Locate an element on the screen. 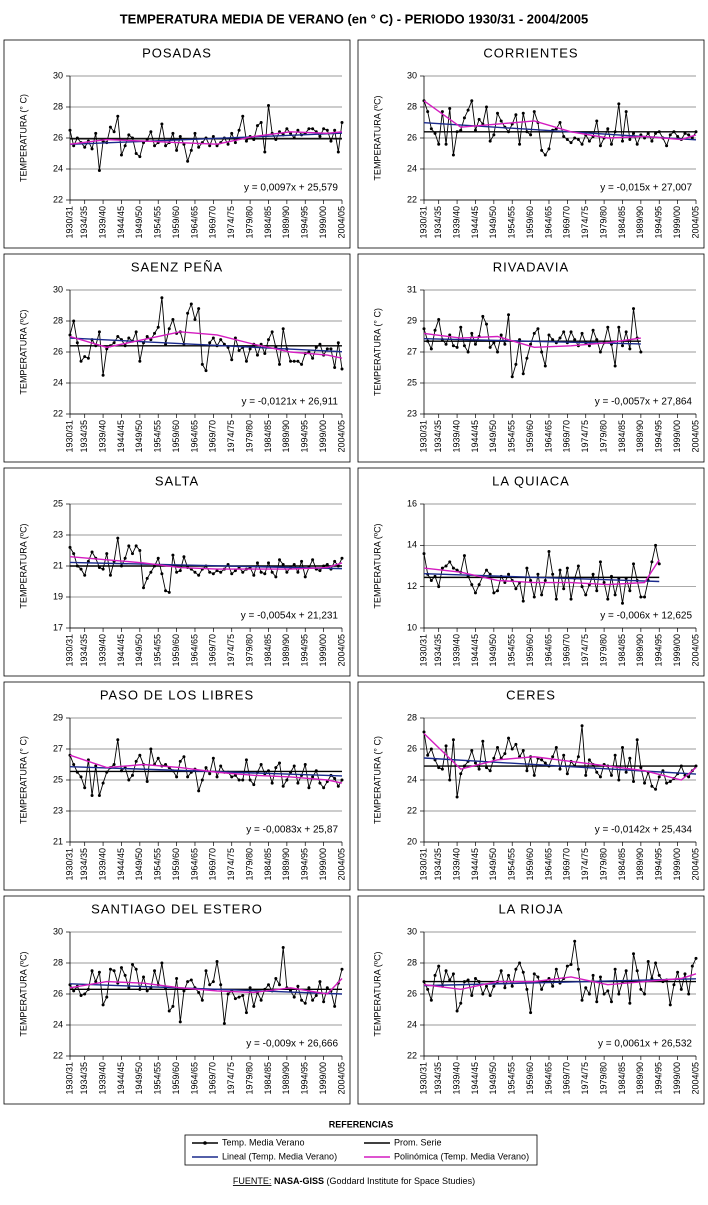 Image resolution: width=708 pixels, height=1205 pixels. panel-frame is located at coordinates (531, 1000).